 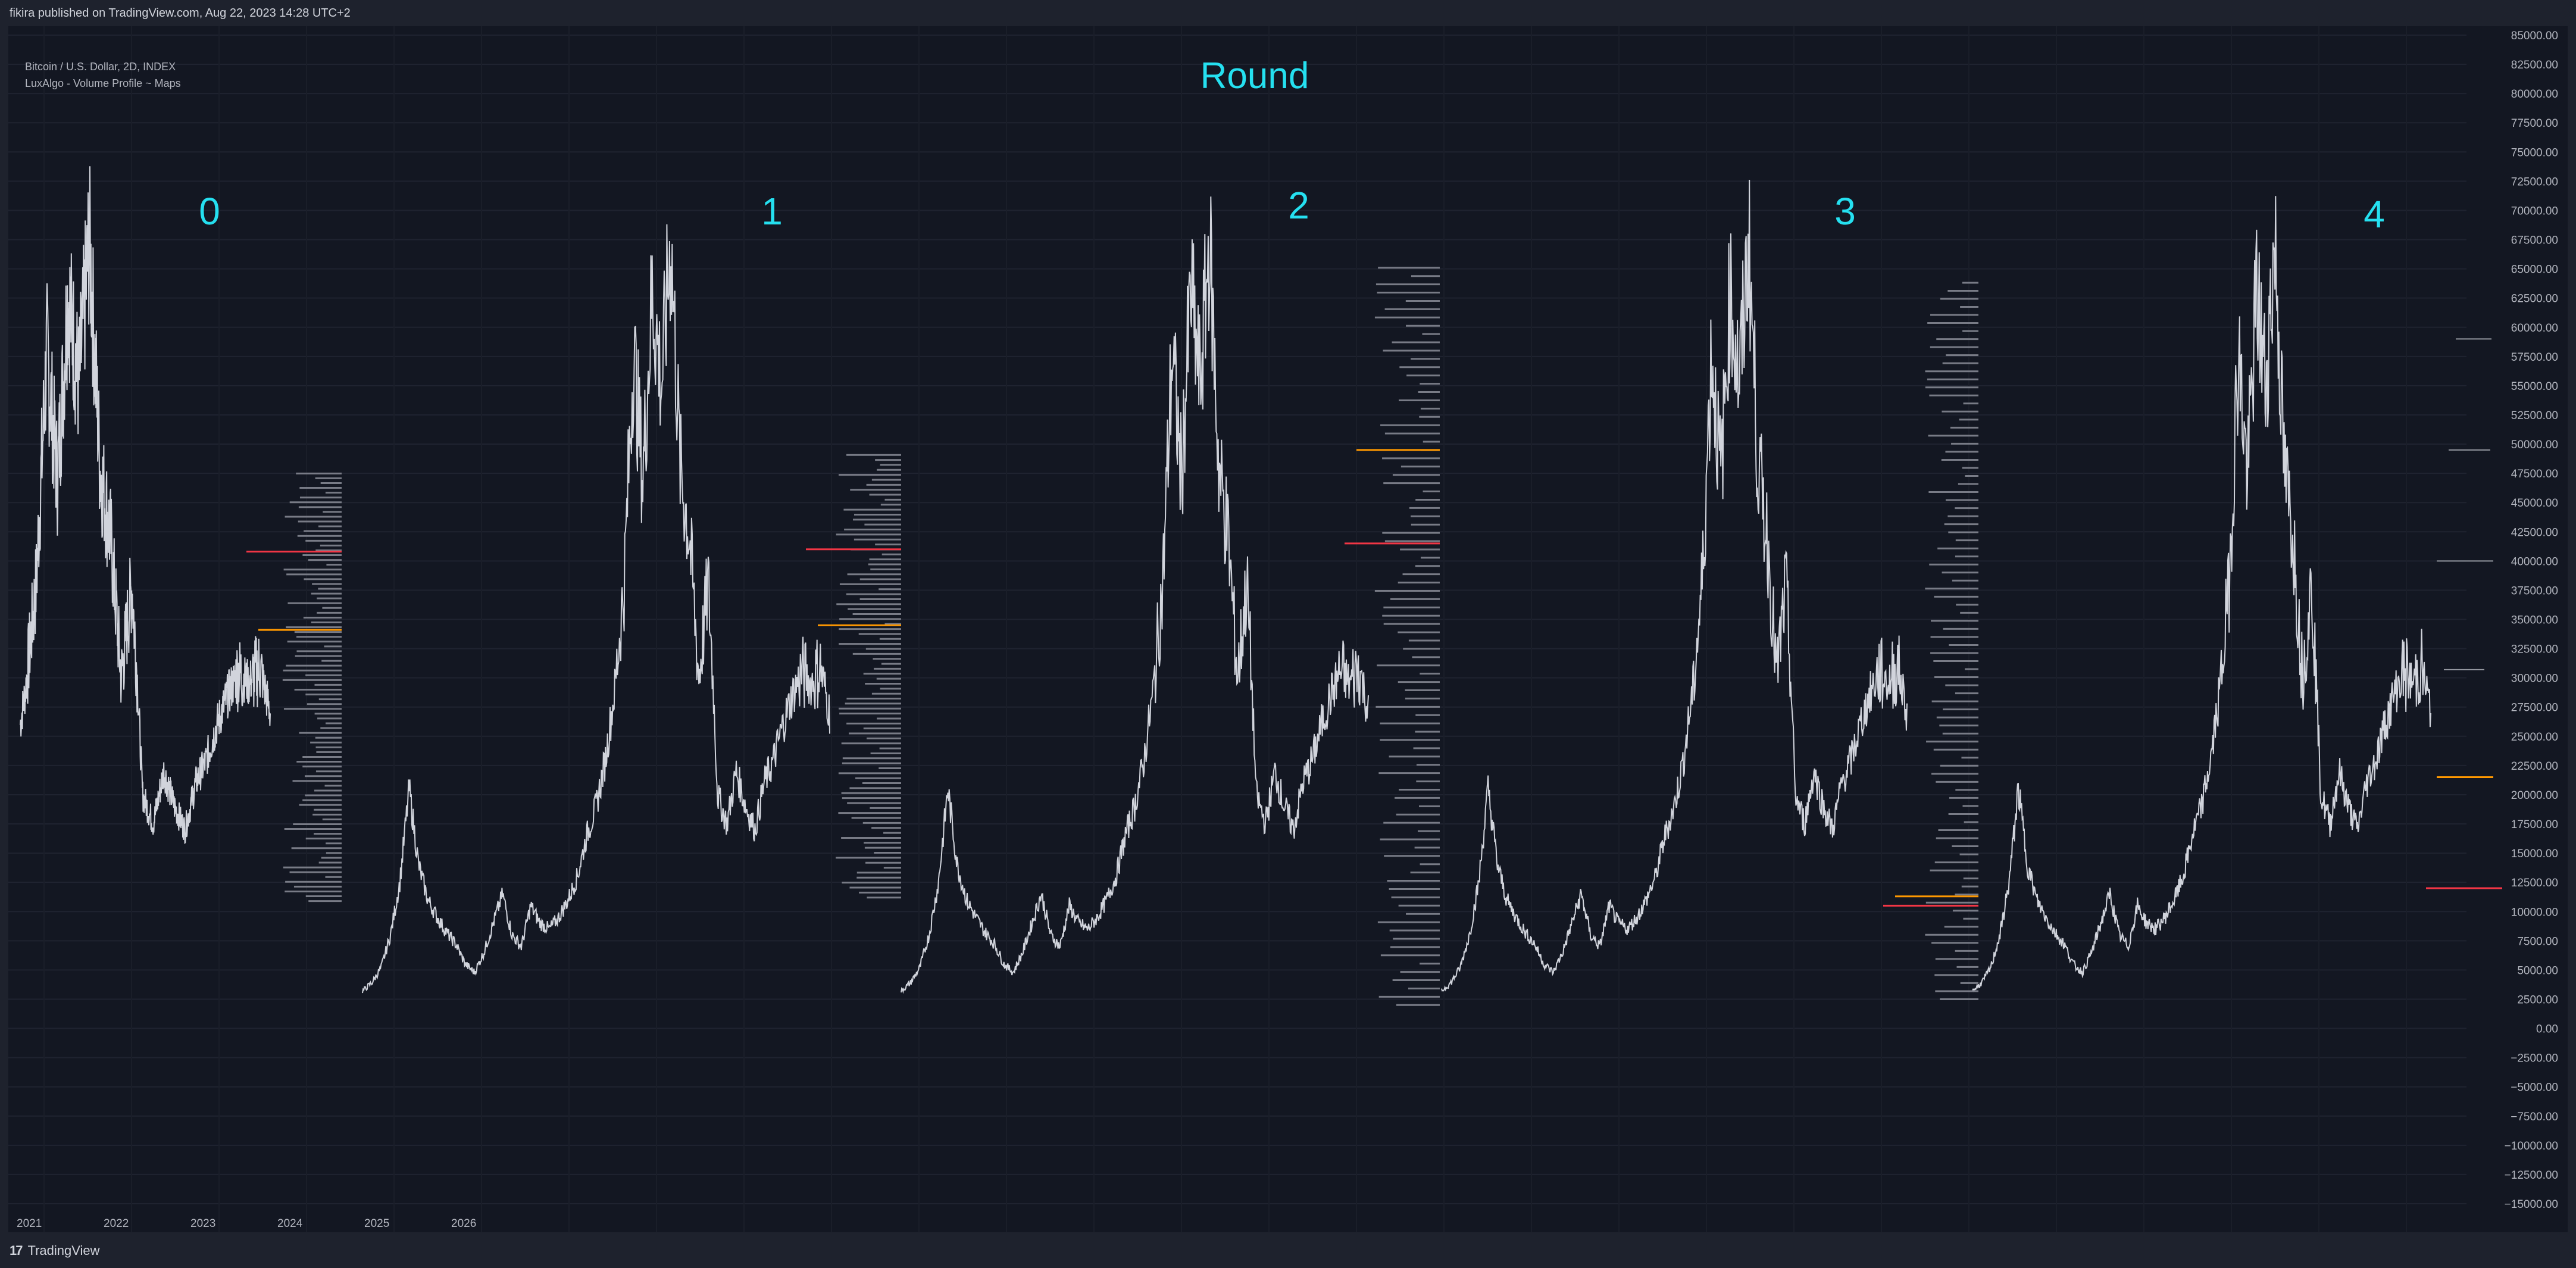 What do you see at coordinates (1298, 206) in the screenshot?
I see `panel-label-2: 2` at bounding box center [1298, 206].